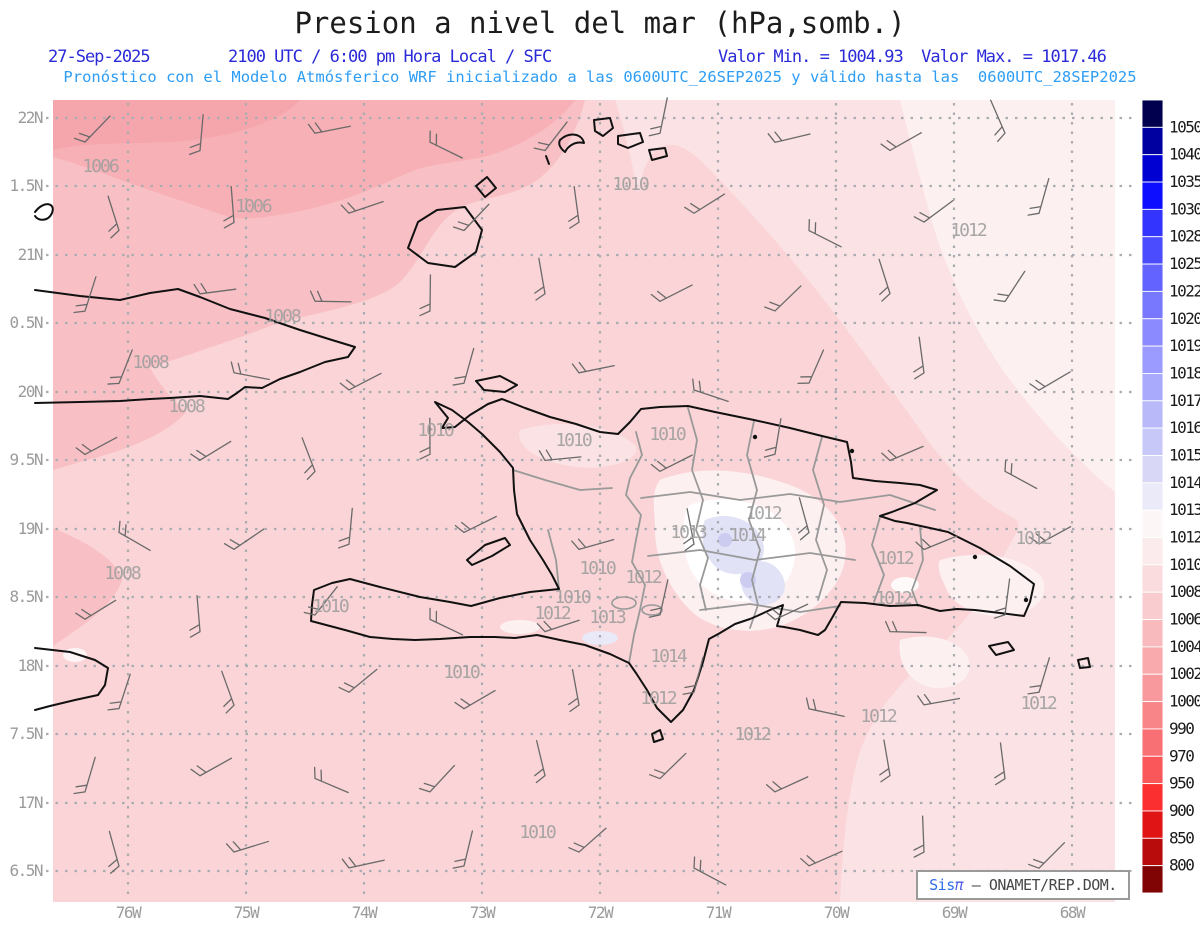 The height and width of the screenshot is (927, 1200). What do you see at coordinates (25, 185) in the screenshot?
I see `lat-axis-label: 1.5N` at bounding box center [25, 185].